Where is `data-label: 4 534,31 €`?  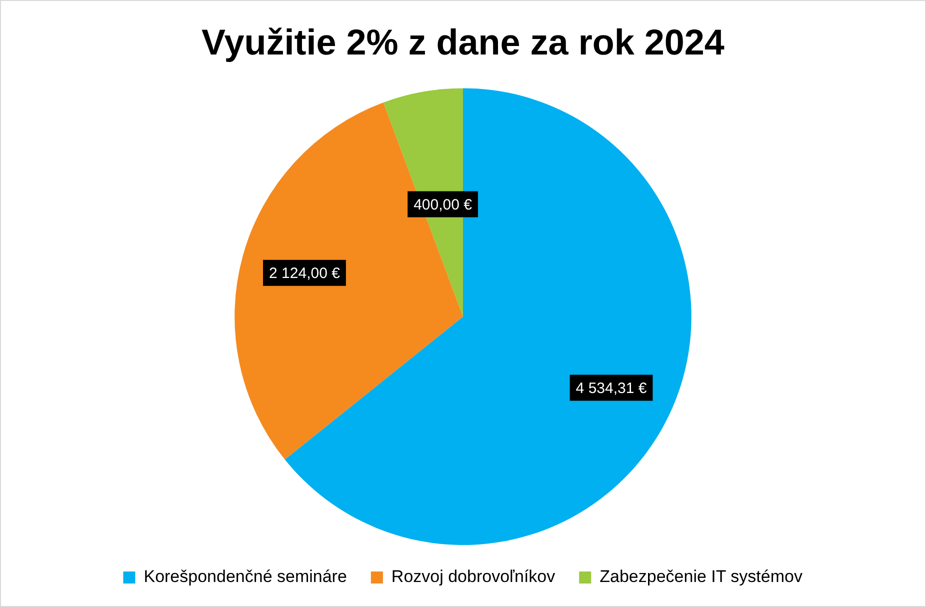 data-label: 4 534,31 € is located at coordinates (612, 388).